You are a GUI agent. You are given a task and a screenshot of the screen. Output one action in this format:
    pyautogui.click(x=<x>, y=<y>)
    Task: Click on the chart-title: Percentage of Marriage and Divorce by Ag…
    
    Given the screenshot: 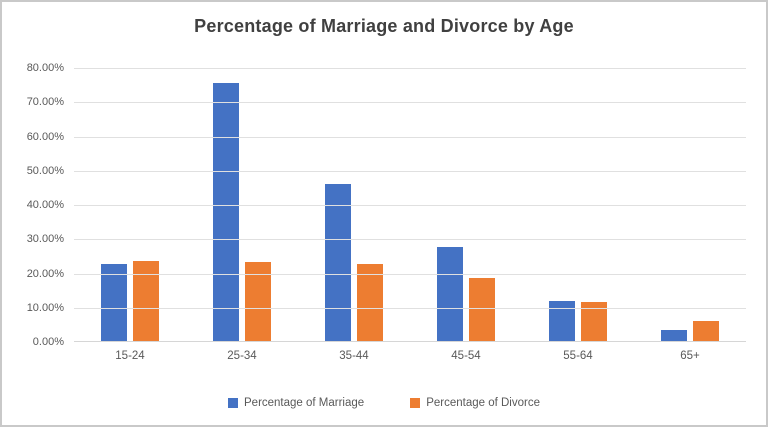 What is the action you would take?
    pyautogui.click(x=384, y=26)
    